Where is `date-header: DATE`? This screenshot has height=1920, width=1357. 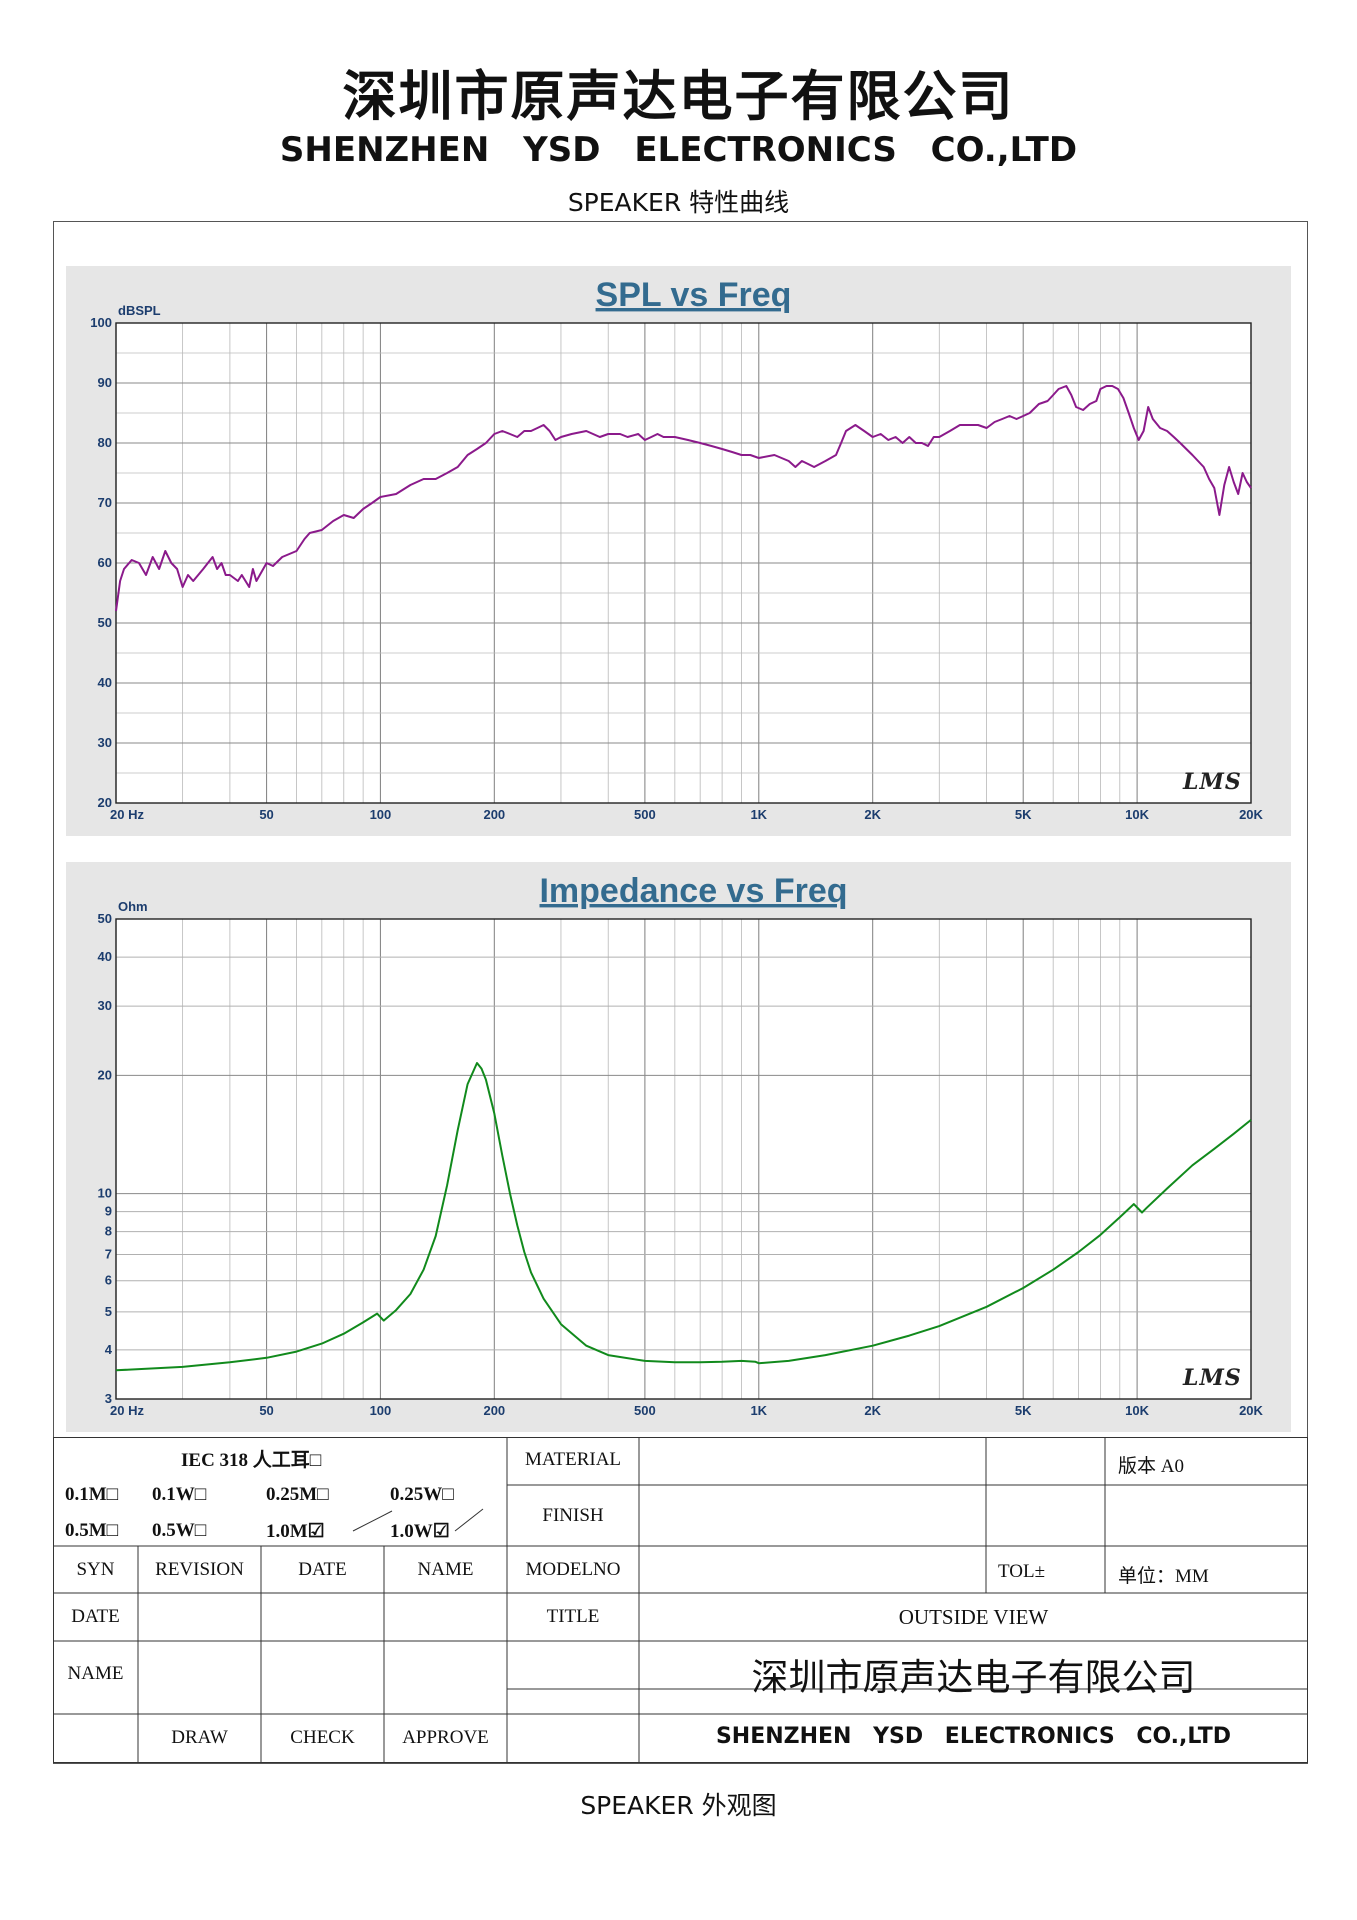
date-header: DATE is located at coordinates (322, 1569).